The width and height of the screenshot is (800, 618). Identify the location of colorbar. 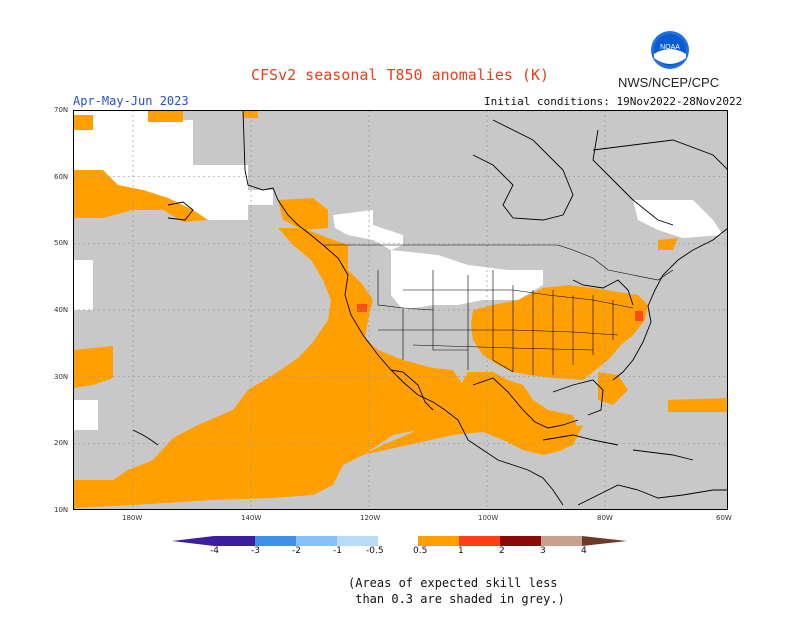
(399, 541).